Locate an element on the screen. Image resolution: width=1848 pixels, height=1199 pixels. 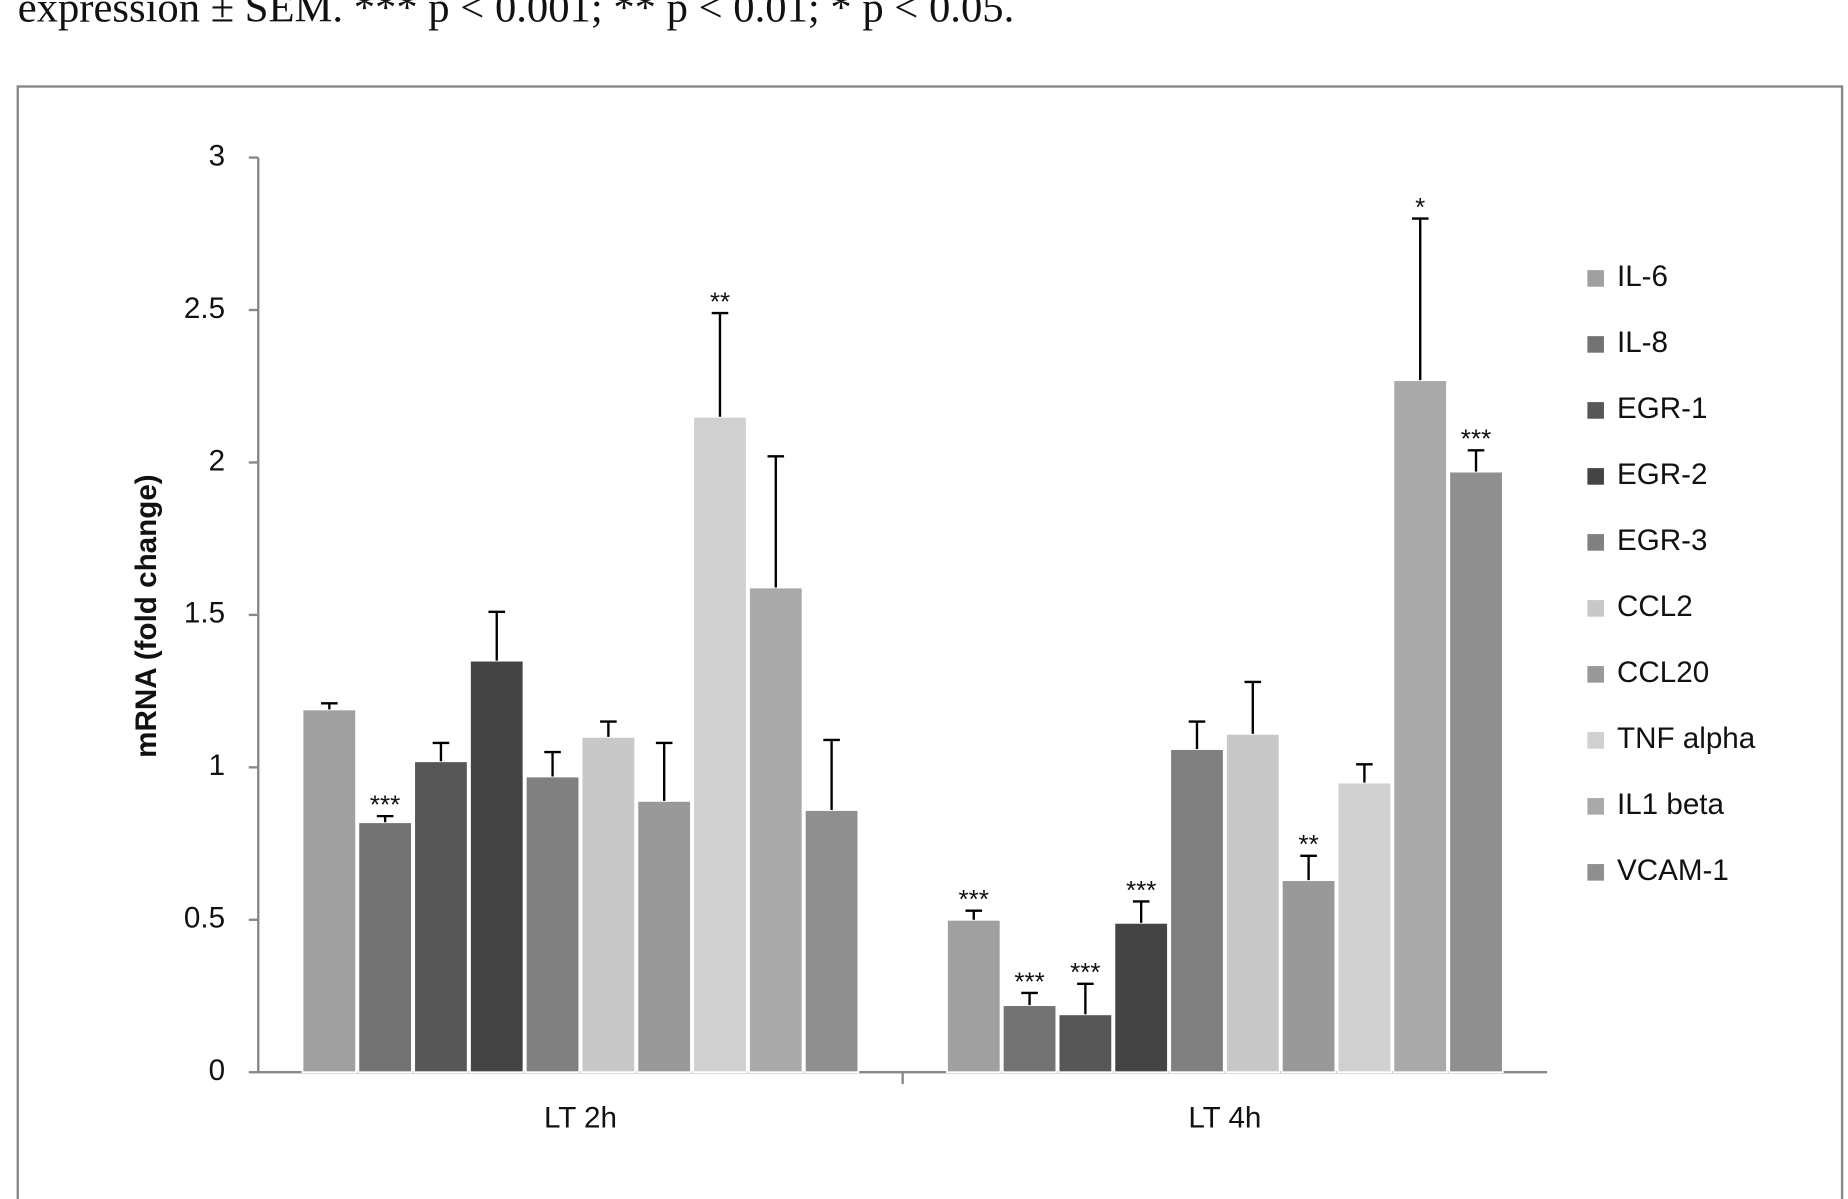
y-tick-label: 3 is located at coordinates (217, 155).